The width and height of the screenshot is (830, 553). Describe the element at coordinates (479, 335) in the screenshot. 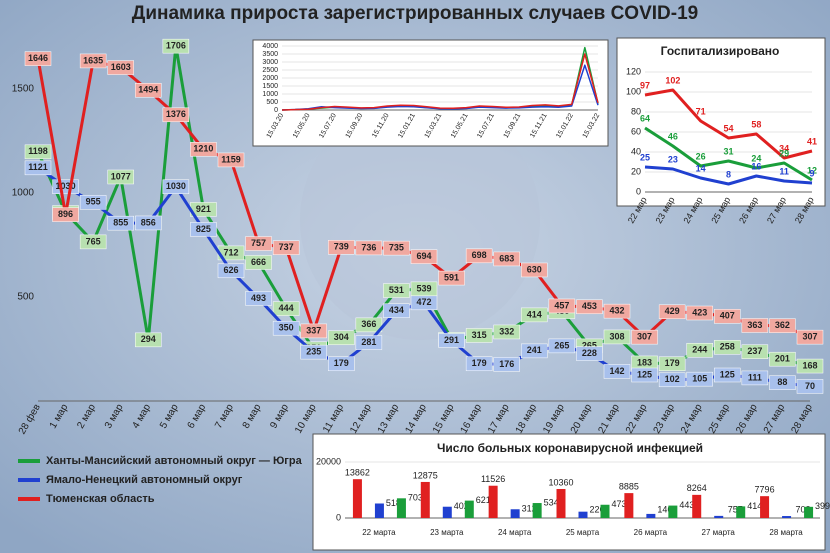

I see `value-label: 315` at that location.